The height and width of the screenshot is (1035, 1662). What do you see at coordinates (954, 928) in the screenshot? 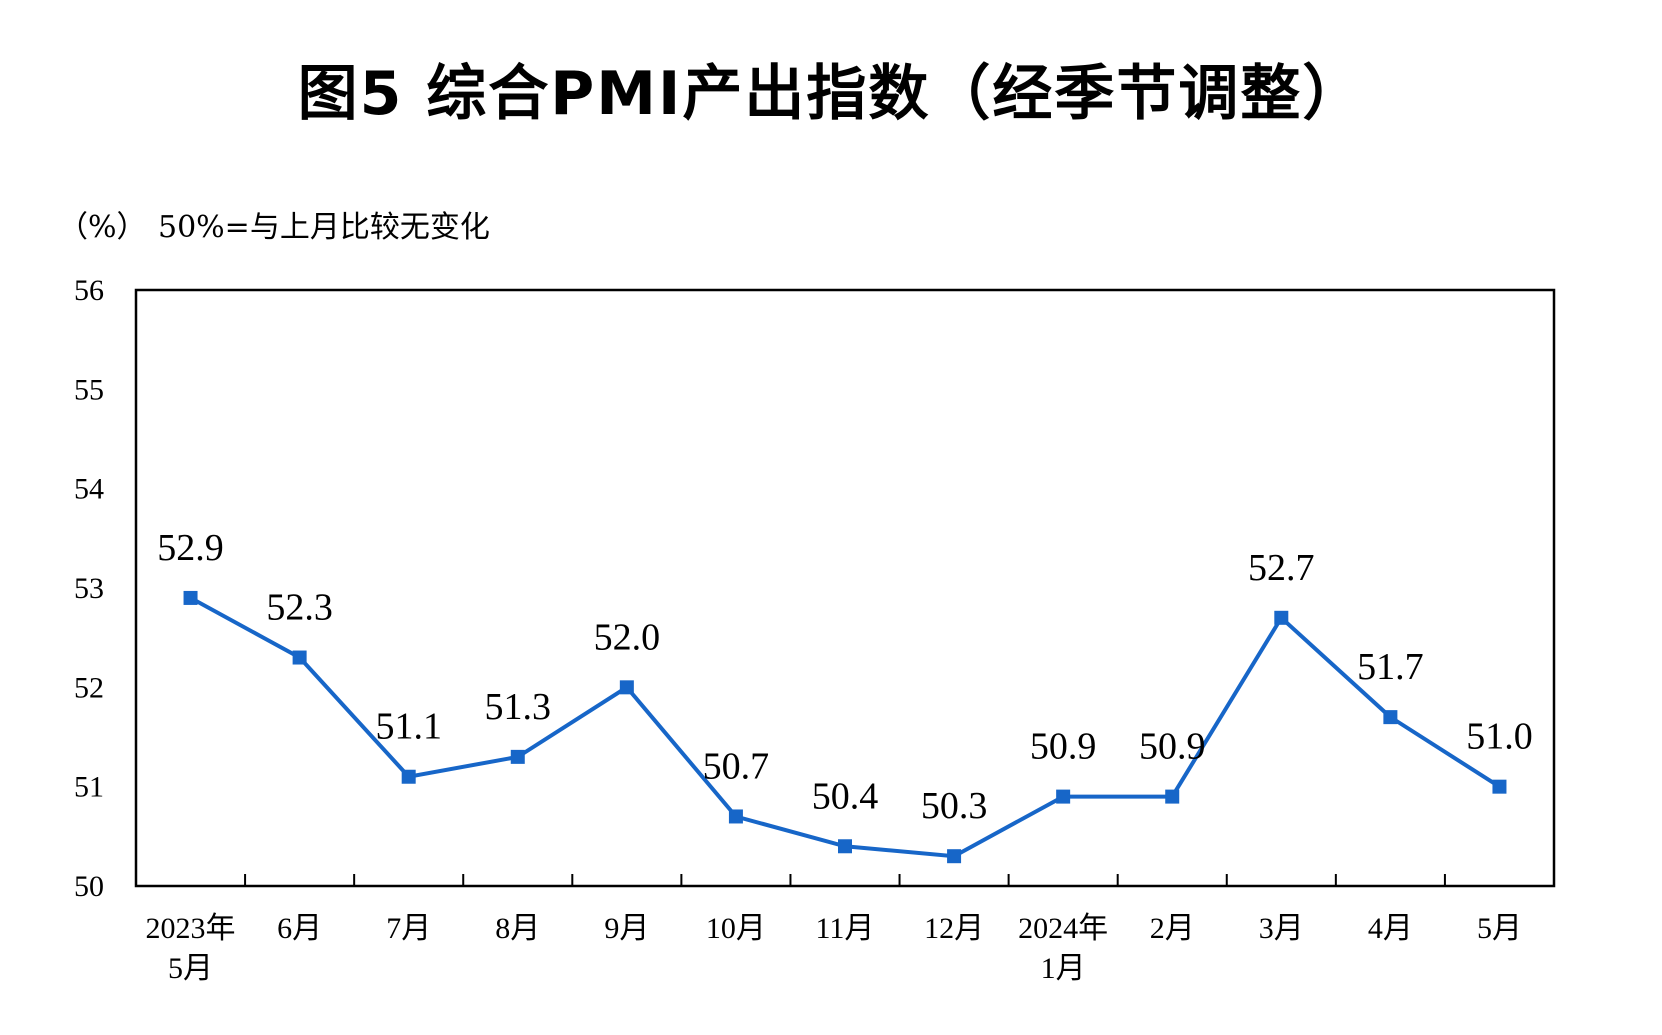
I see `x-tick-label: 12月` at bounding box center [954, 928].